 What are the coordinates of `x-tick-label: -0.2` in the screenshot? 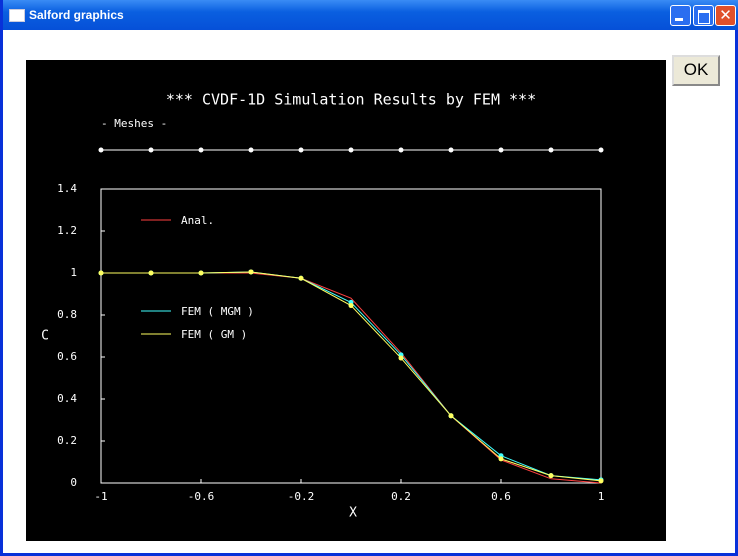 It's located at (301, 496).